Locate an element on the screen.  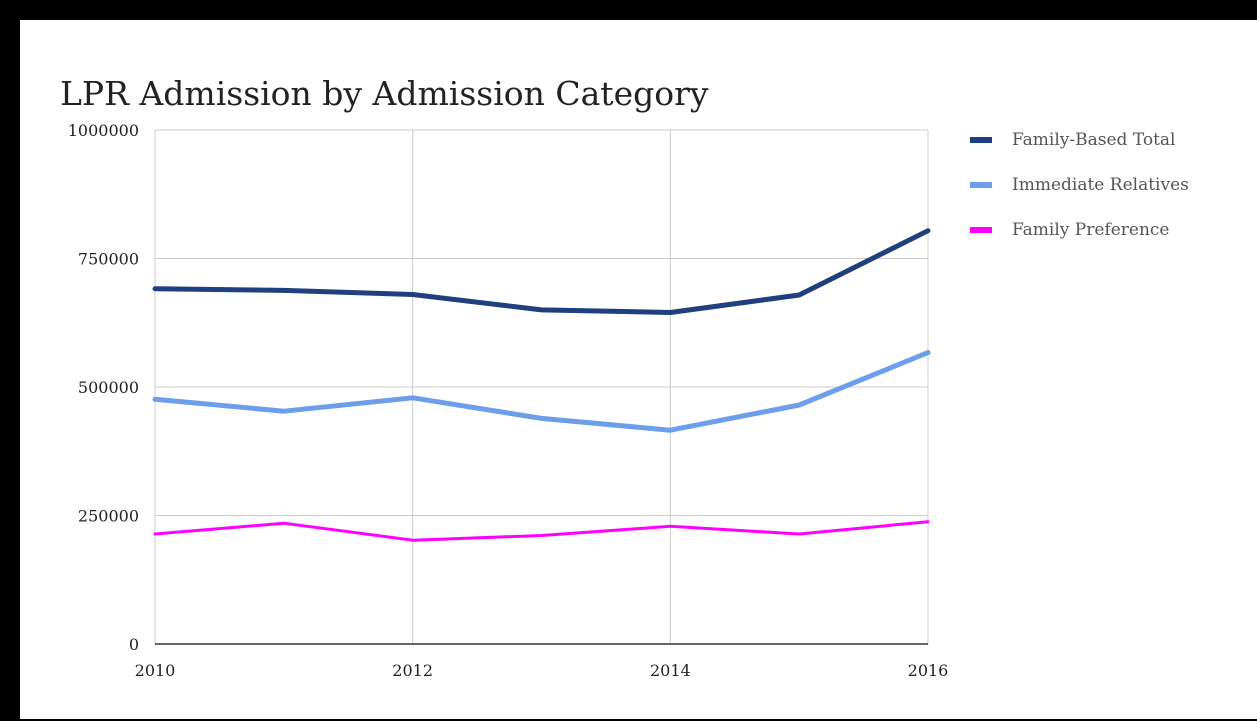
y-tick-label: 250000 is located at coordinates (108, 516).